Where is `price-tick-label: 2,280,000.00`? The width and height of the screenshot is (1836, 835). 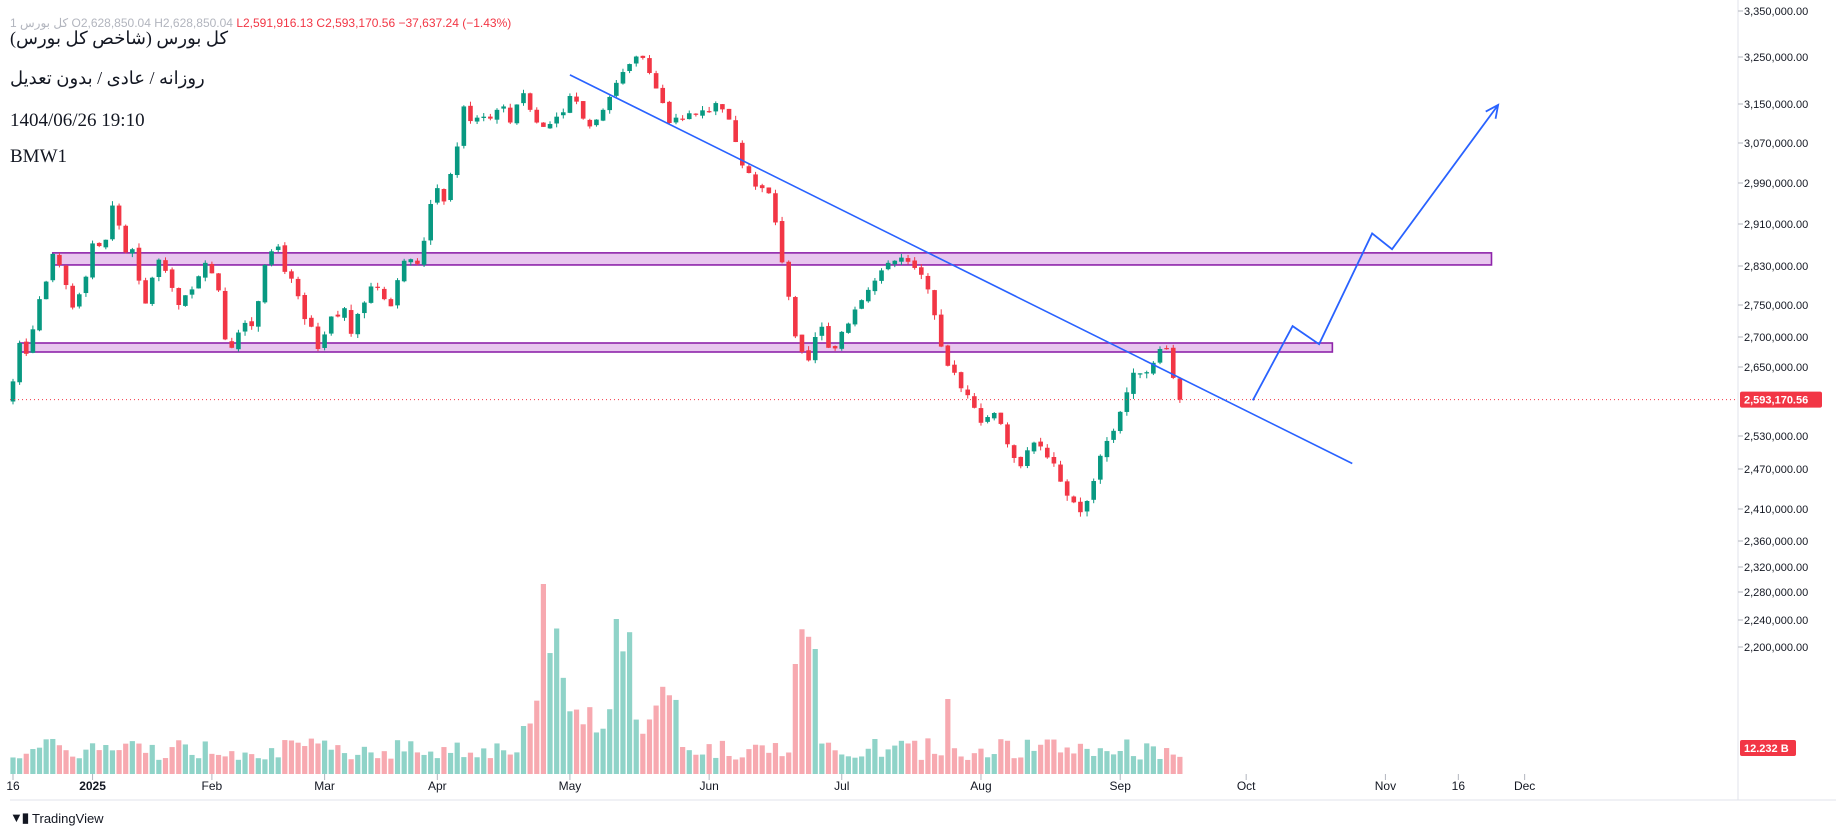
price-tick-label: 2,280,000.00 is located at coordinates (1776, 593).